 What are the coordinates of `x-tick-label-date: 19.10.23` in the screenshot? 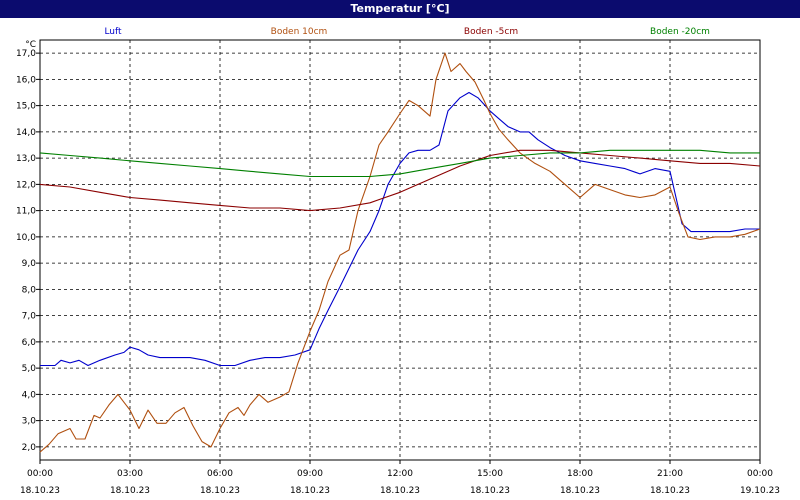 It's located at (760, 491).